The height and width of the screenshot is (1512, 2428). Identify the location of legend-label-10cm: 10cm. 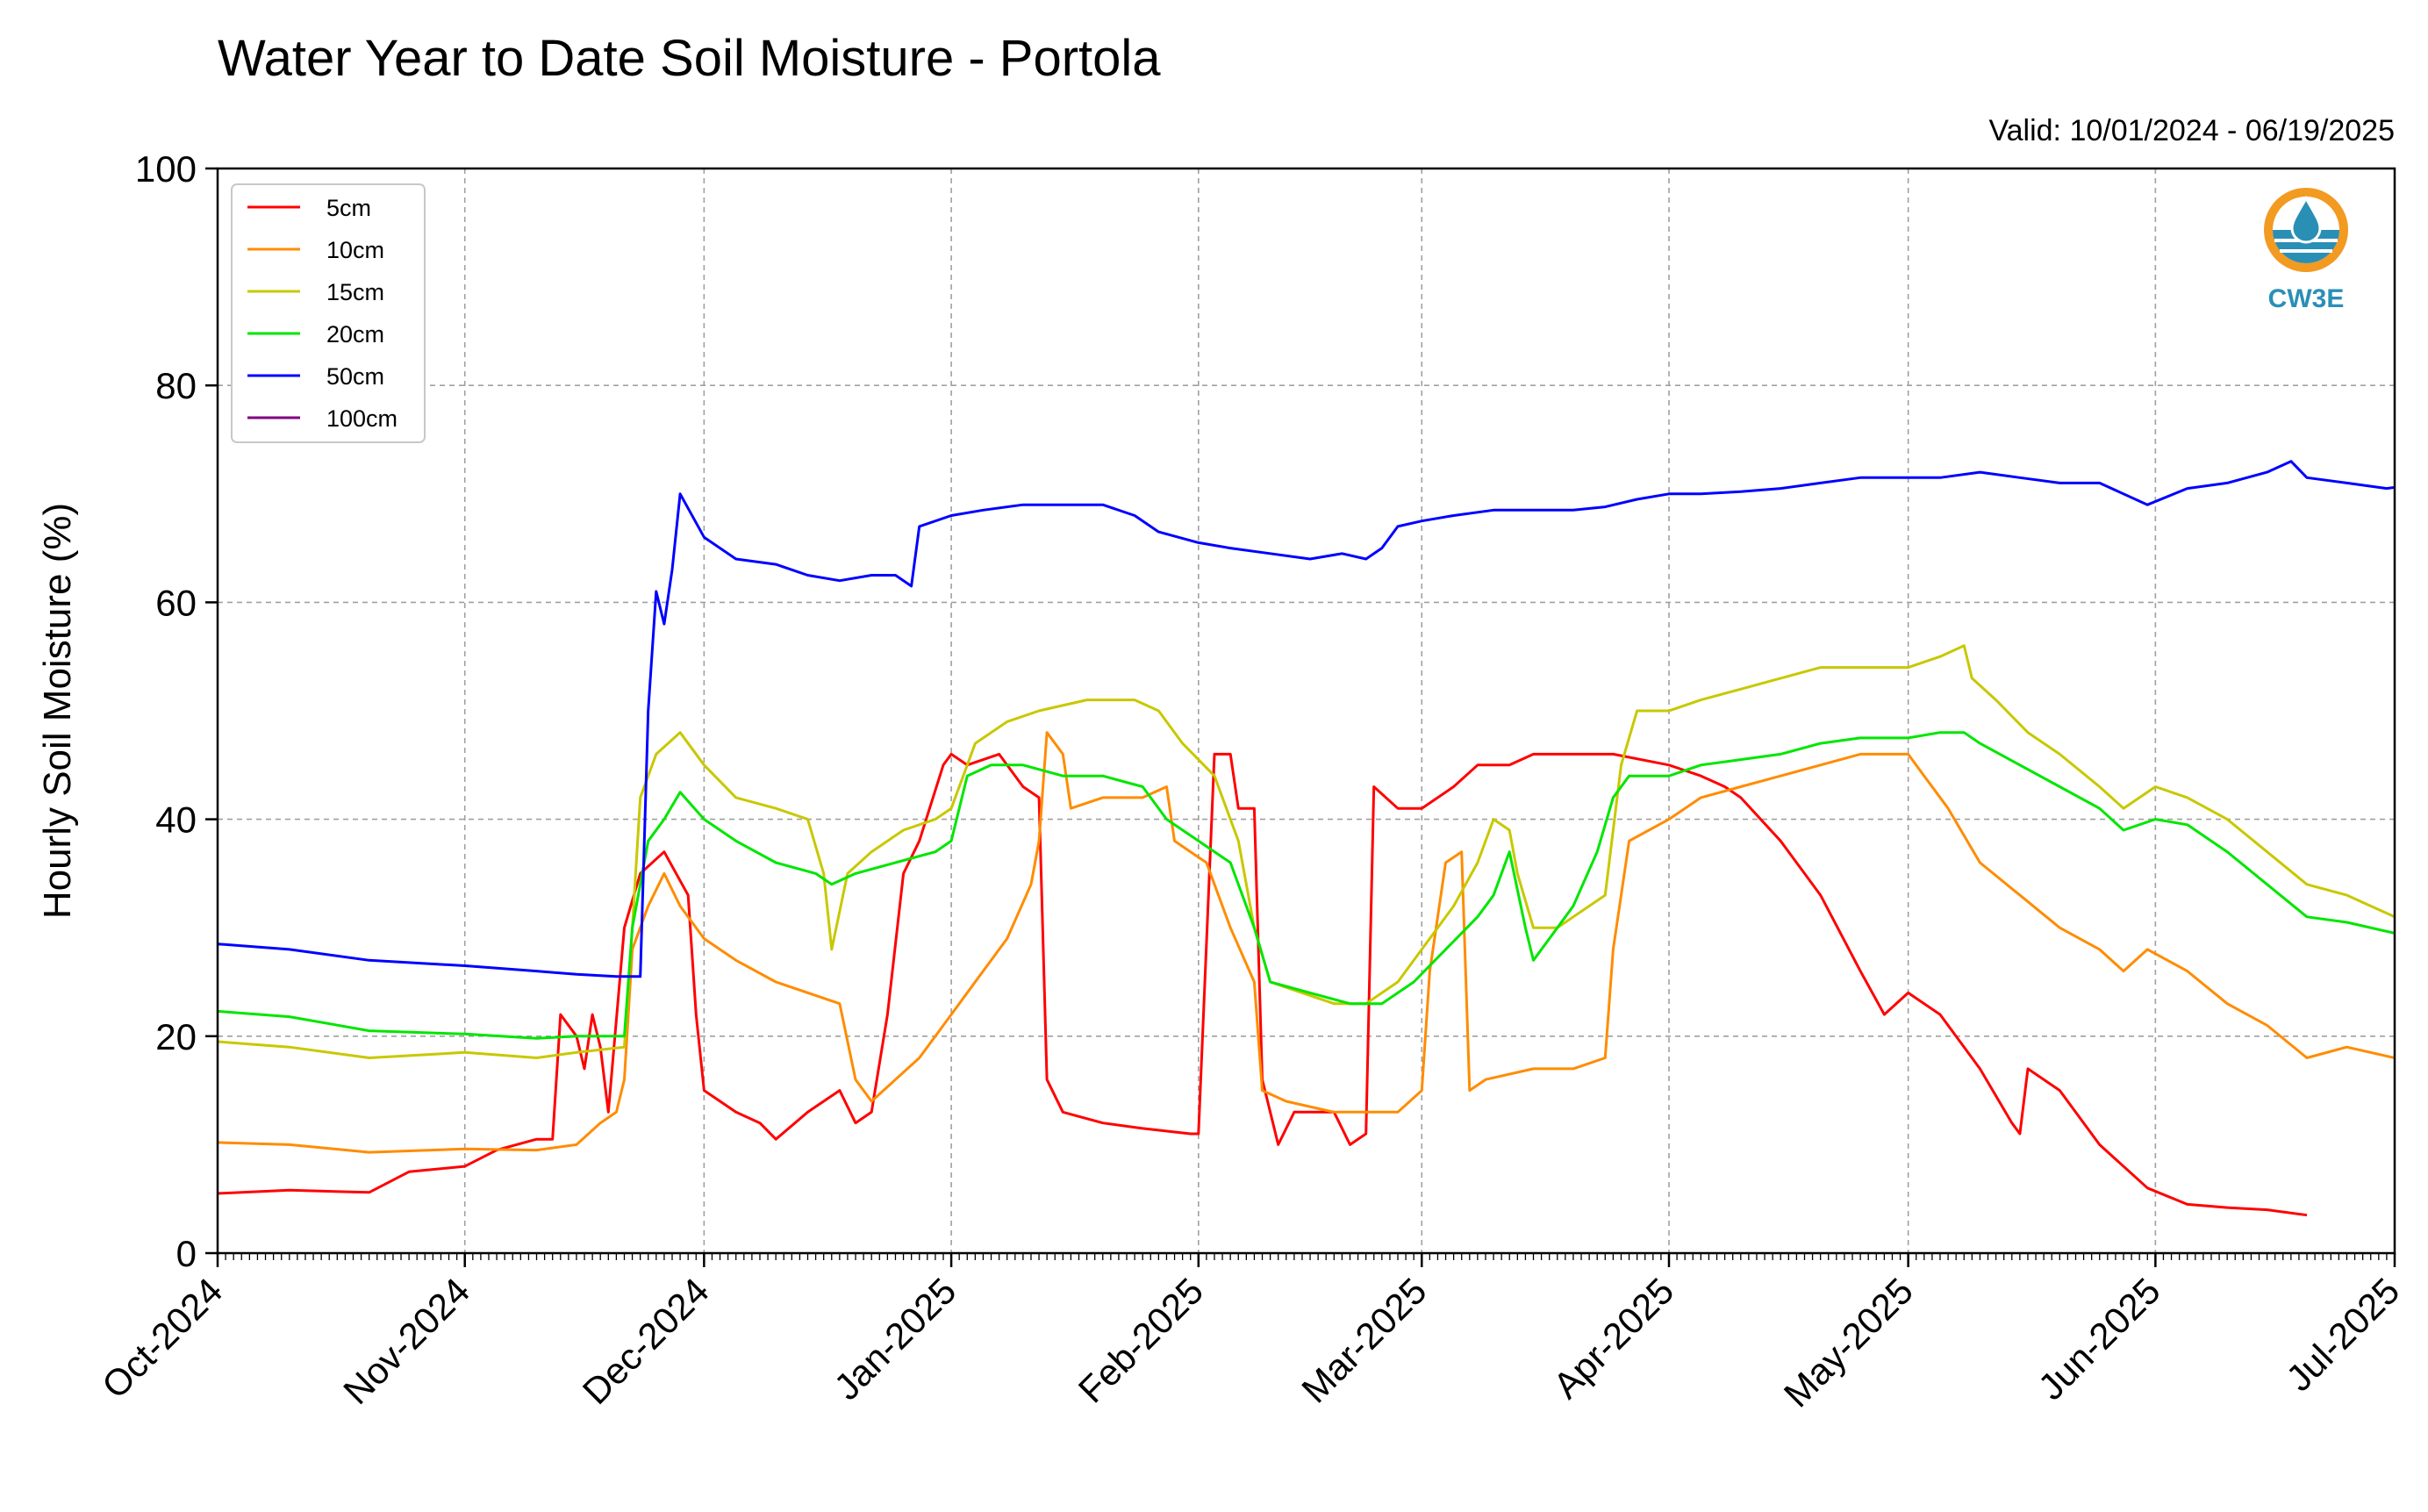
(355, 250).